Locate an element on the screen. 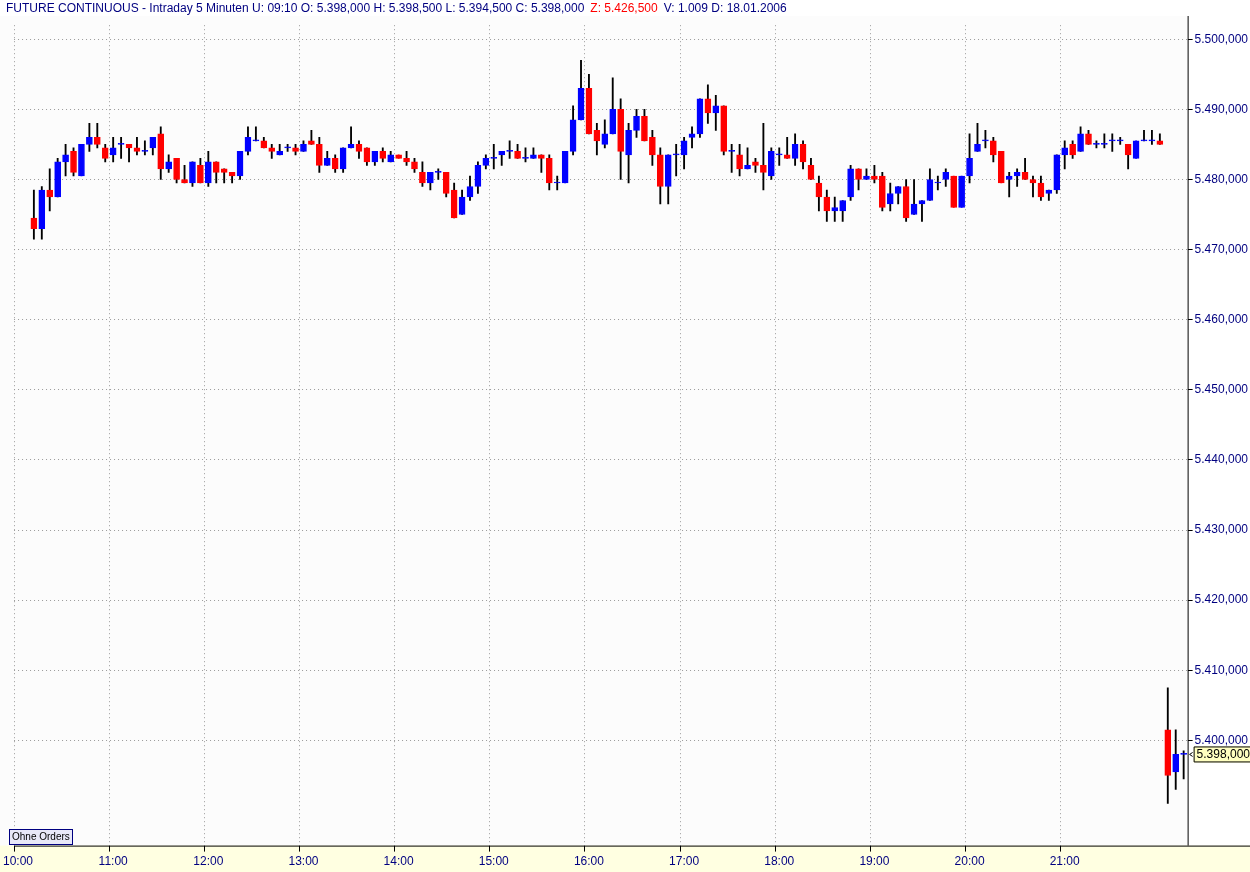 This screenshot has height=872, width=1250. x-tick-label: 21:00 is located at coordinates (1065, 861).